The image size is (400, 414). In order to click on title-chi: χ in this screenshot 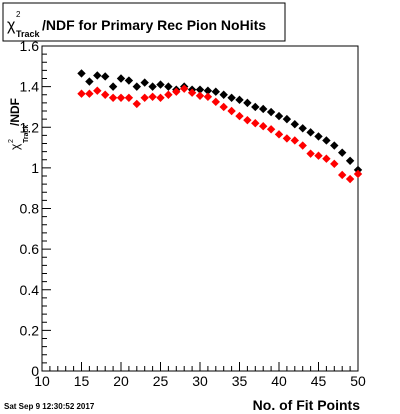, I will do `click(11, 25)`.